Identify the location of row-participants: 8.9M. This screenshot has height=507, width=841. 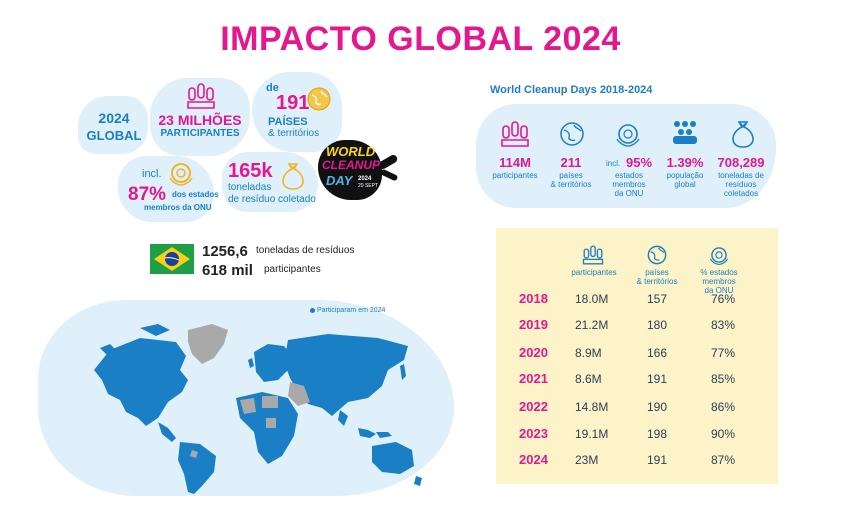
(588, 353).